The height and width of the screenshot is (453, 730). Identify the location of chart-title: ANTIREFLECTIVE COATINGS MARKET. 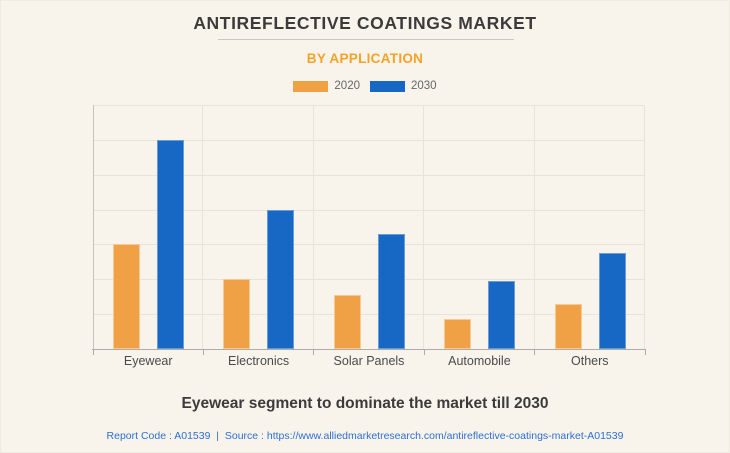
(365, 23).